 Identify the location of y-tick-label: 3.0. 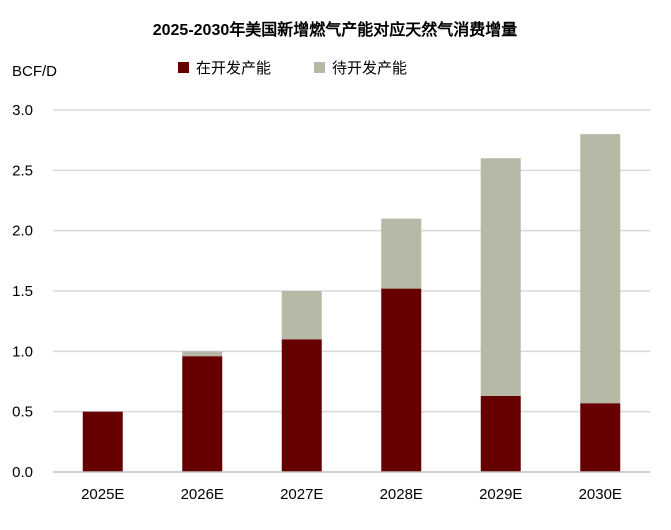
(22, 110).